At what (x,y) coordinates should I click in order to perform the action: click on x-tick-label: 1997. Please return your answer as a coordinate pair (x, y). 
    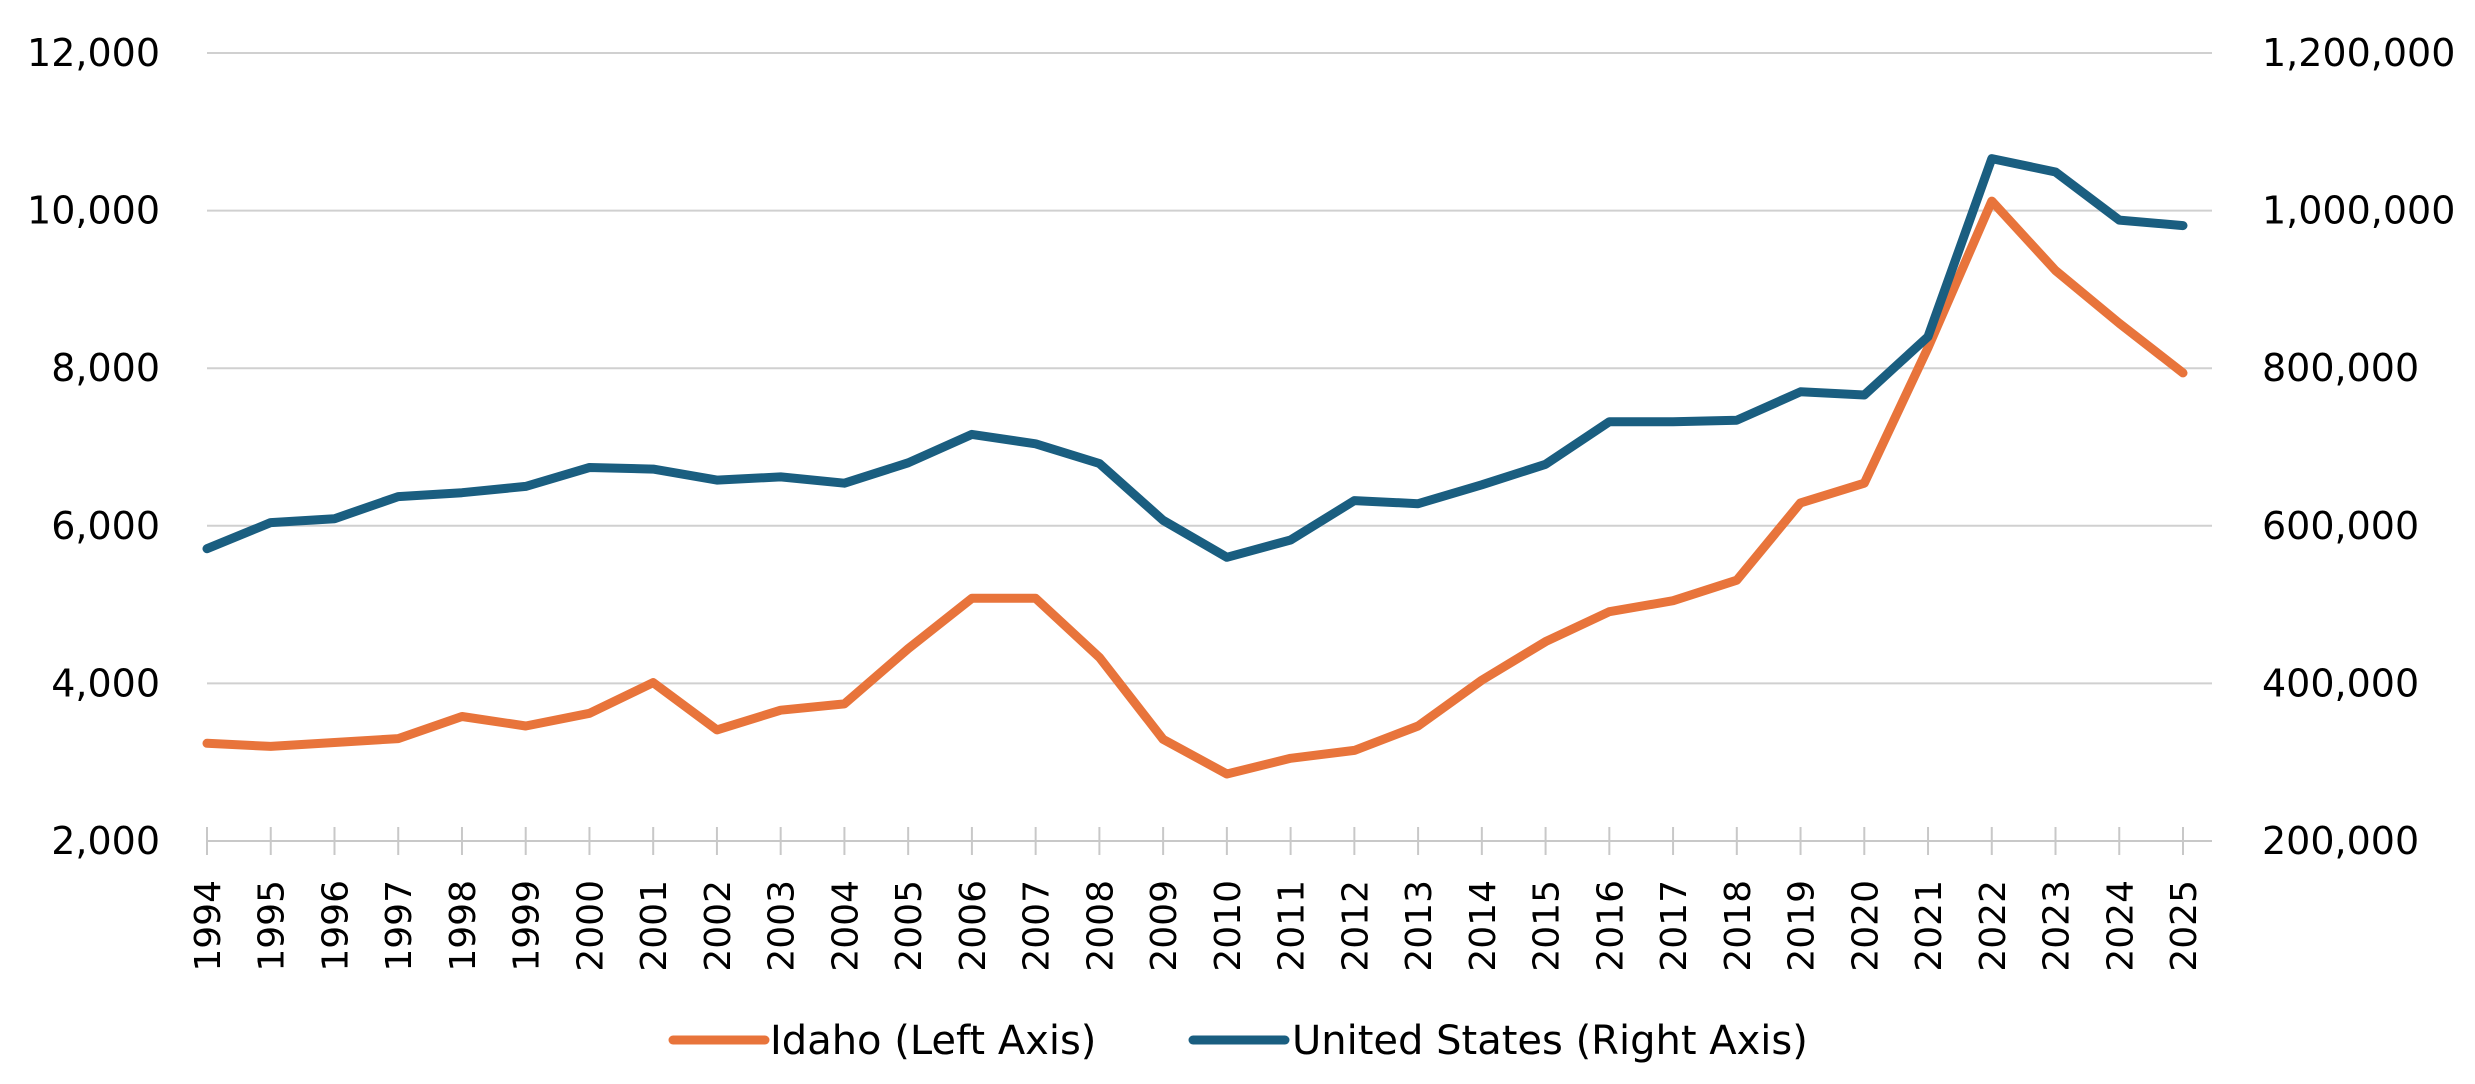
    Looking at the image, I should click on (399, 926).